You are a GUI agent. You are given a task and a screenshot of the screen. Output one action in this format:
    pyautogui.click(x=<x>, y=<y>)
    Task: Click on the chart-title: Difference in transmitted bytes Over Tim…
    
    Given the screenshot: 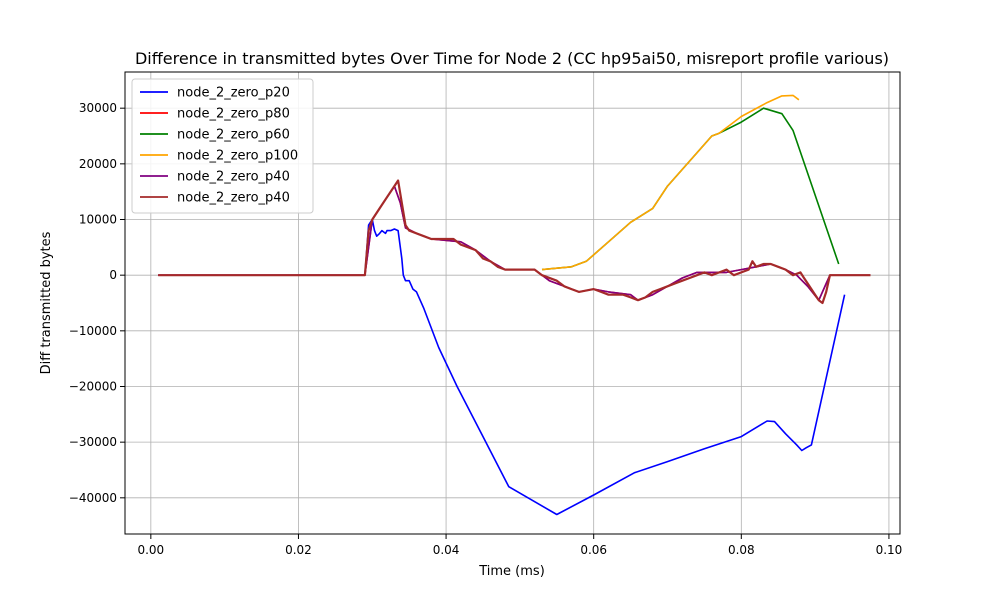 What is the action you would take?
    pyautogui.click(x=512, y=58)
    